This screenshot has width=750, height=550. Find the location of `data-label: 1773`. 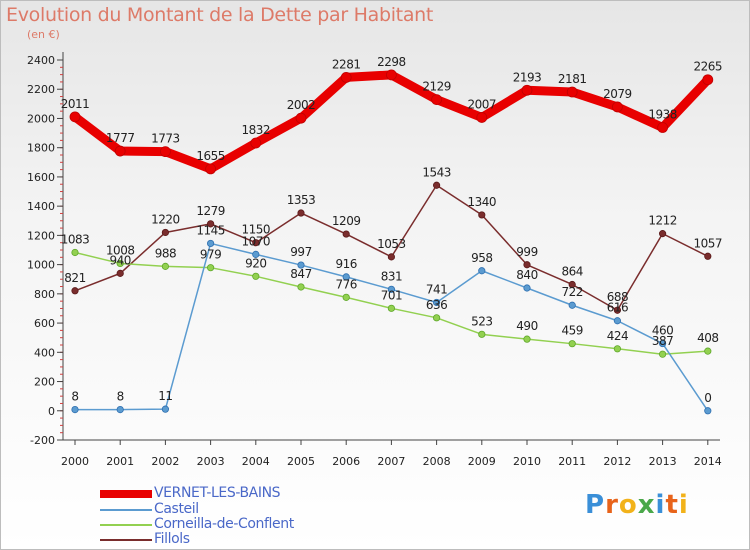

data-label: 1773 is located at coordinates (165, 139).